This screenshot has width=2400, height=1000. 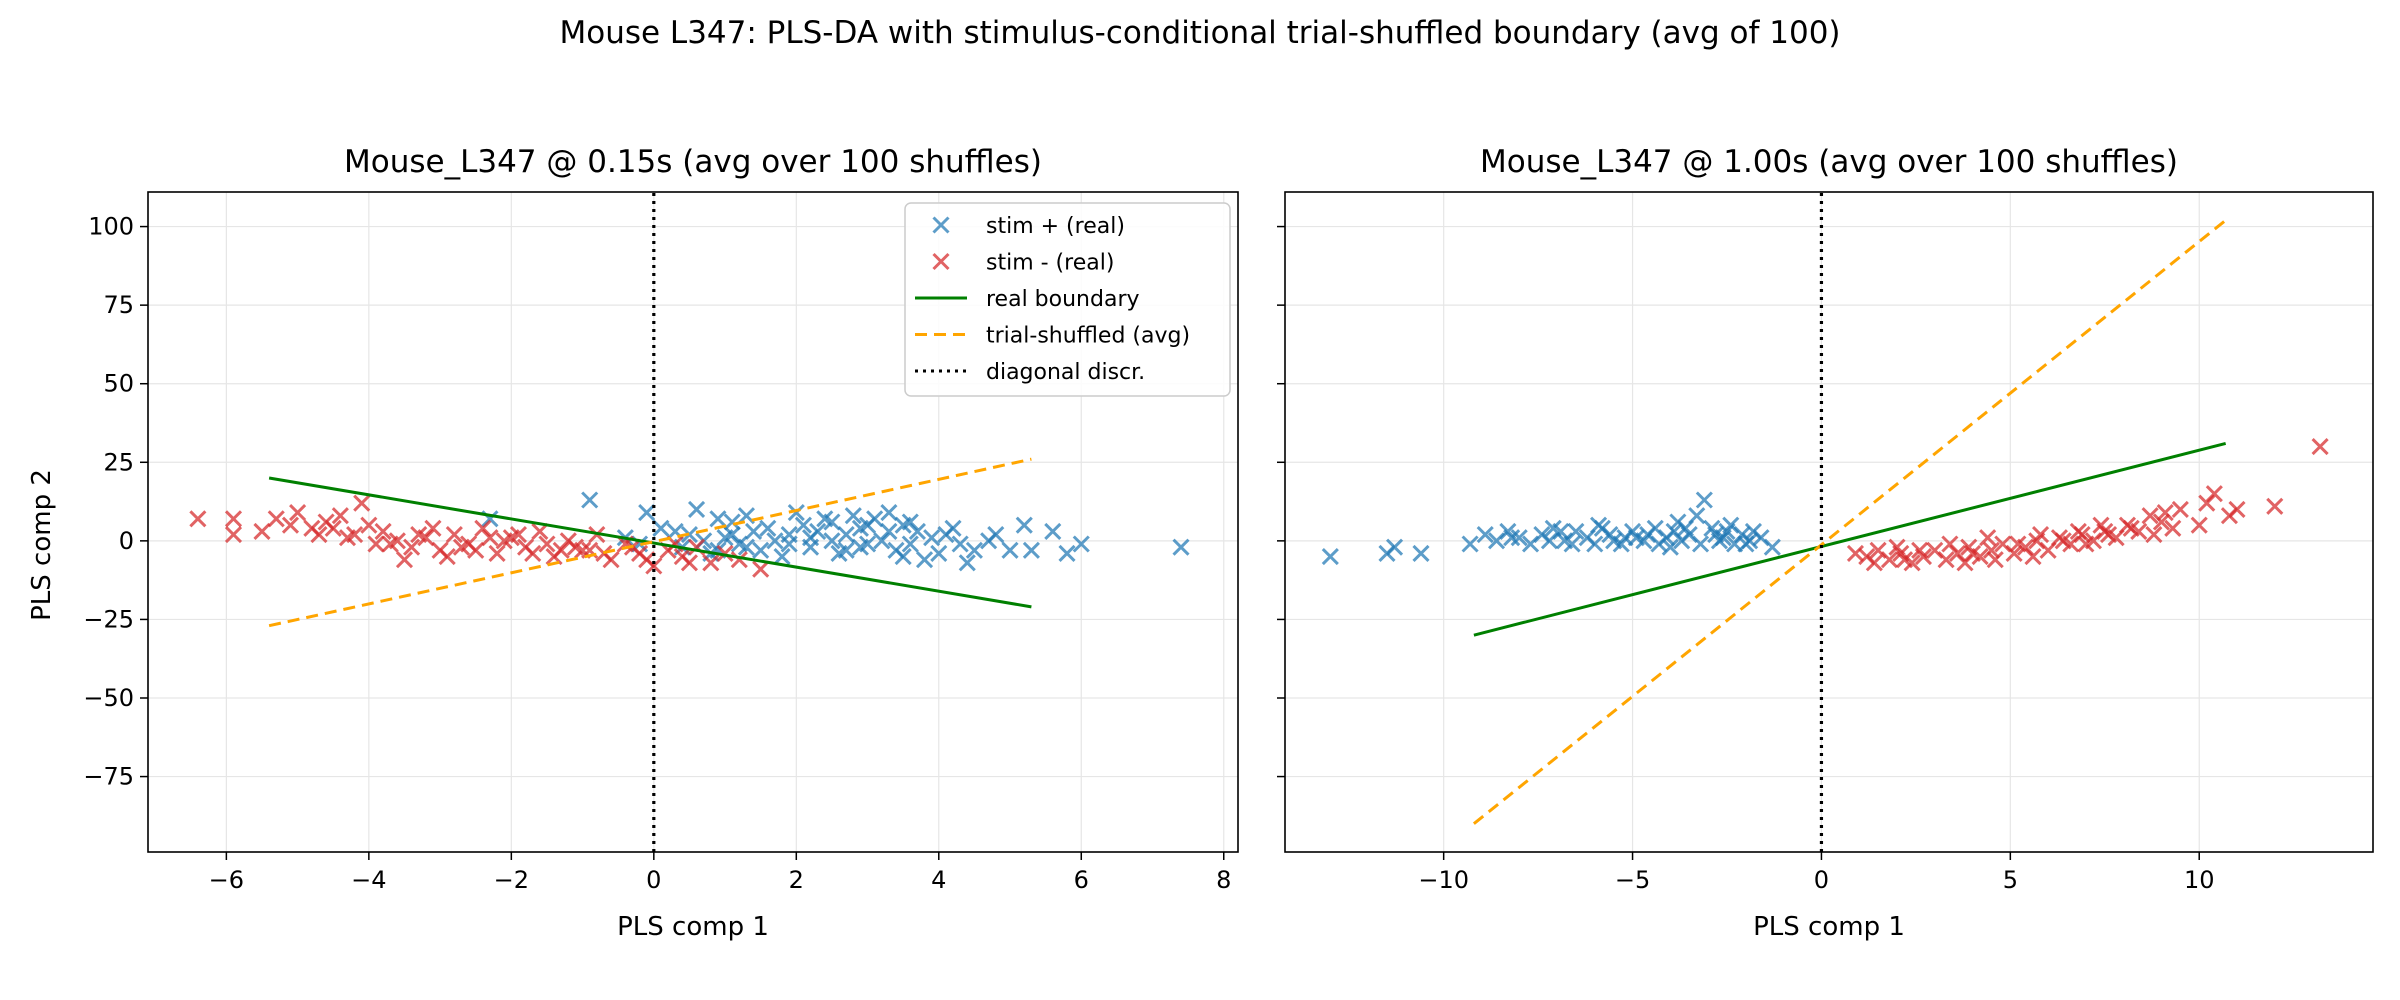 What do you see at coordinates (1050, 263) in the screenshot?
I see `legend-label-stim_minus: stim - (real)` at bounding box center [1050, 263].